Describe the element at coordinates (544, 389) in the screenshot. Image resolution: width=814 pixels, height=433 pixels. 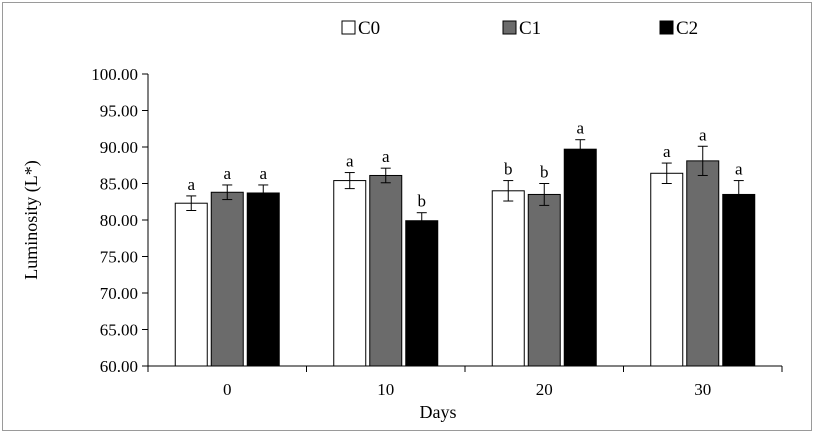
I see `x-tick-label: 20` at that location.